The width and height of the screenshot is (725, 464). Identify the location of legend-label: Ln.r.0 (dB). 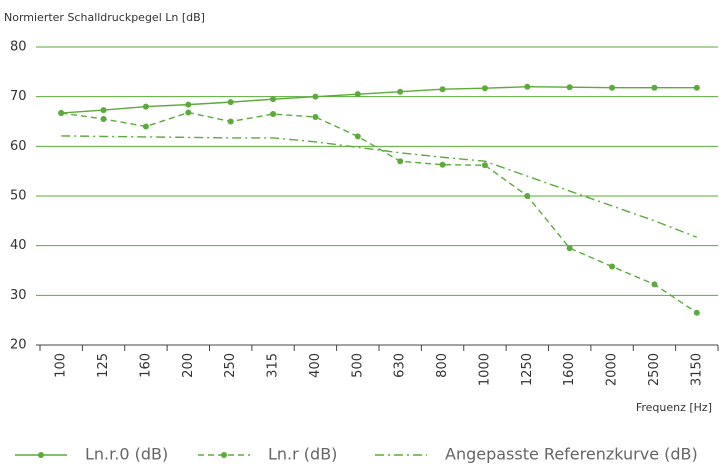
(126, 454).